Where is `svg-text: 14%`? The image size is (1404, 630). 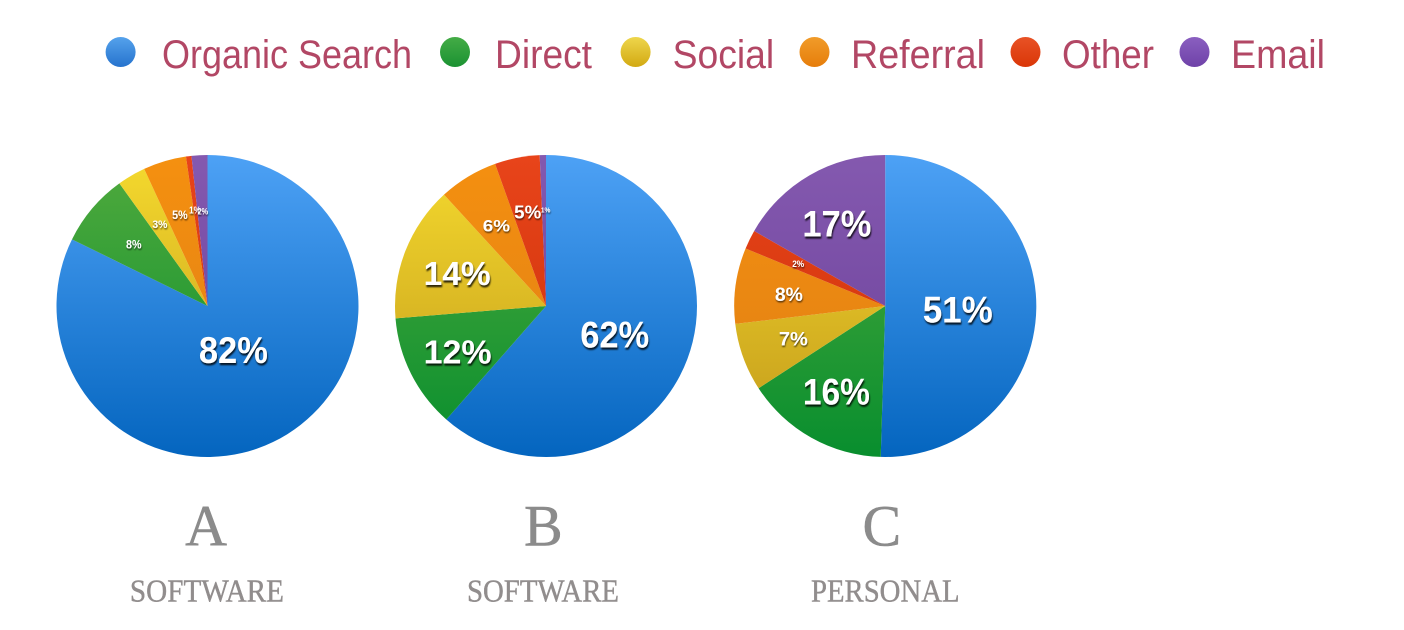 svg-text: 14% is located at coordinates (457, 273).